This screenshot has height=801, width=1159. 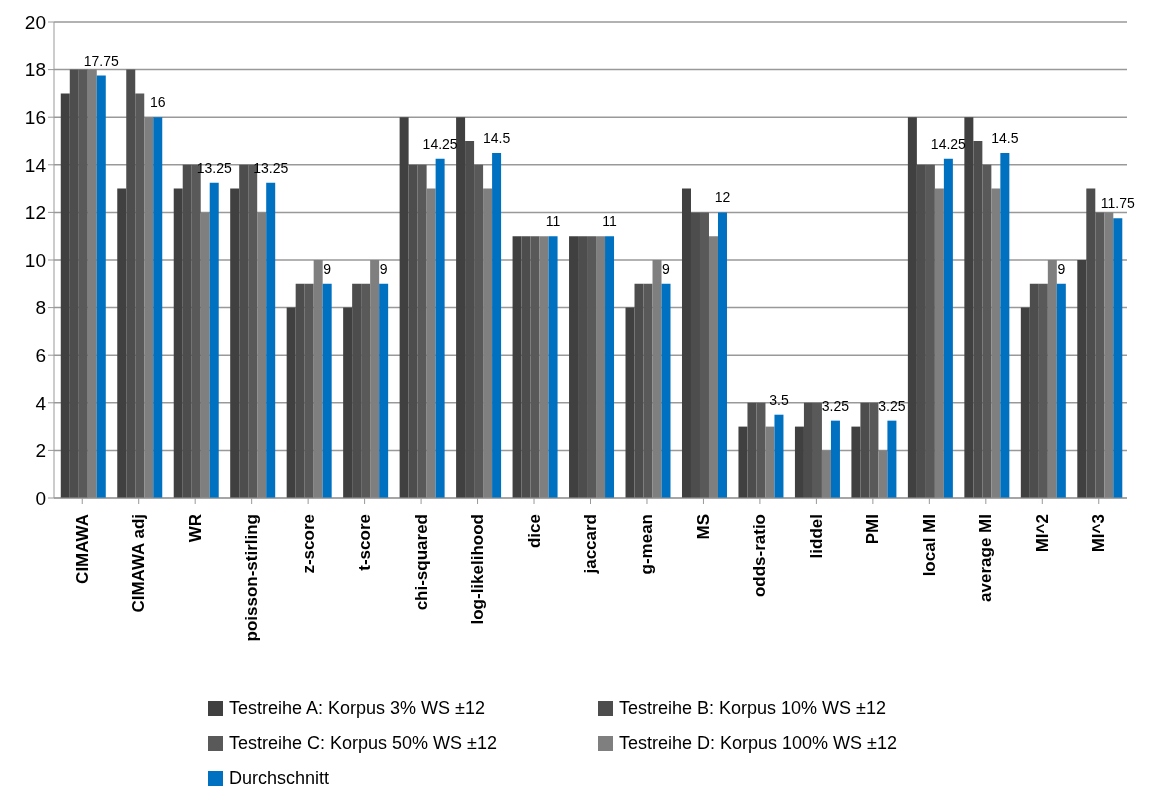 I want to click on y-tick-label: 8, so click(x=40, y=308).